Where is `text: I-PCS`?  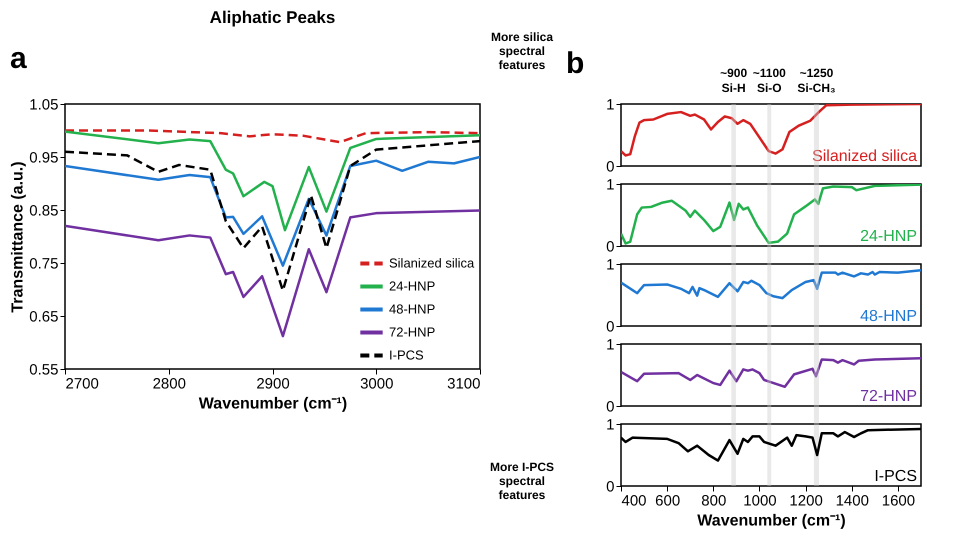 text: I-PCS is located at coordinates (895, 476).